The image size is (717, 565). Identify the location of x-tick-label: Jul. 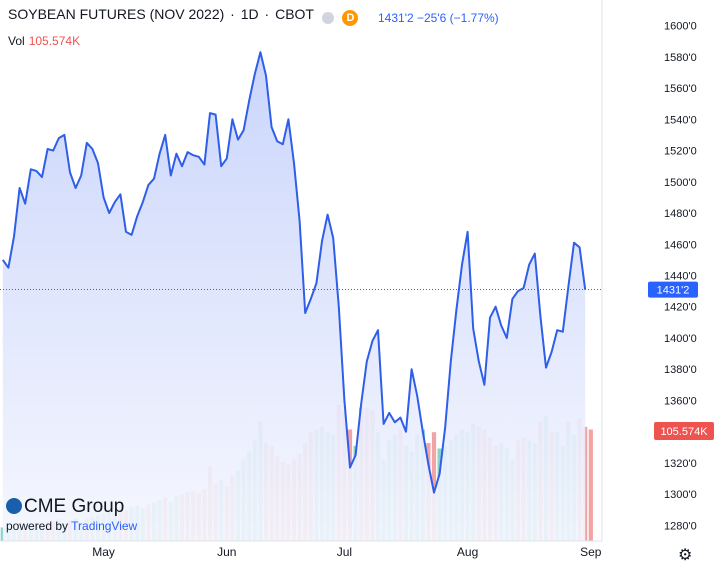
(344, 552).